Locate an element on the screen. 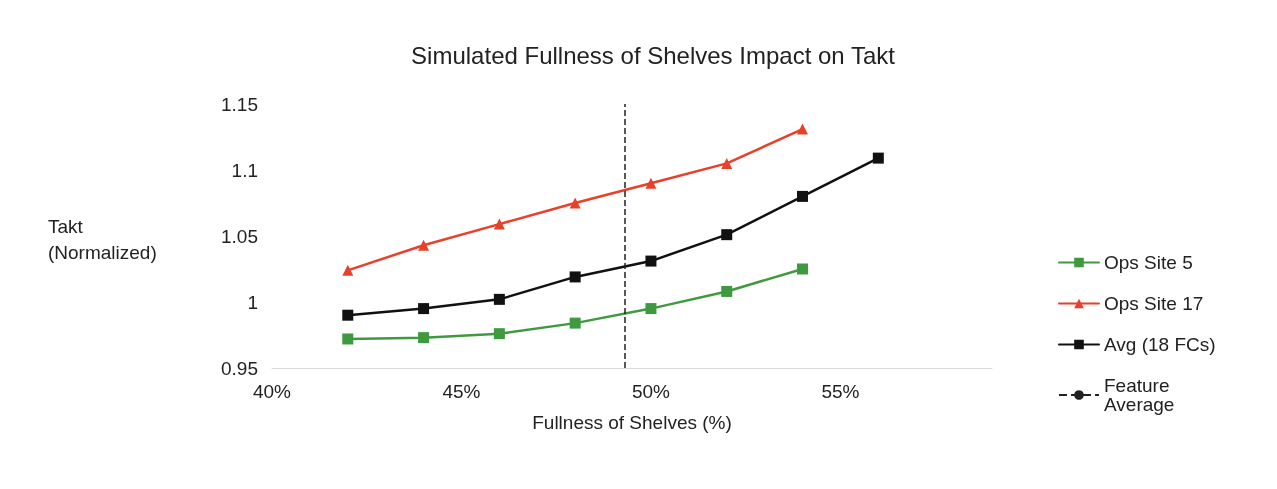 The width and height of the screenshot is (1277, 489). legend-label: Ops Site 5 is located at coordinates (1148, 262).